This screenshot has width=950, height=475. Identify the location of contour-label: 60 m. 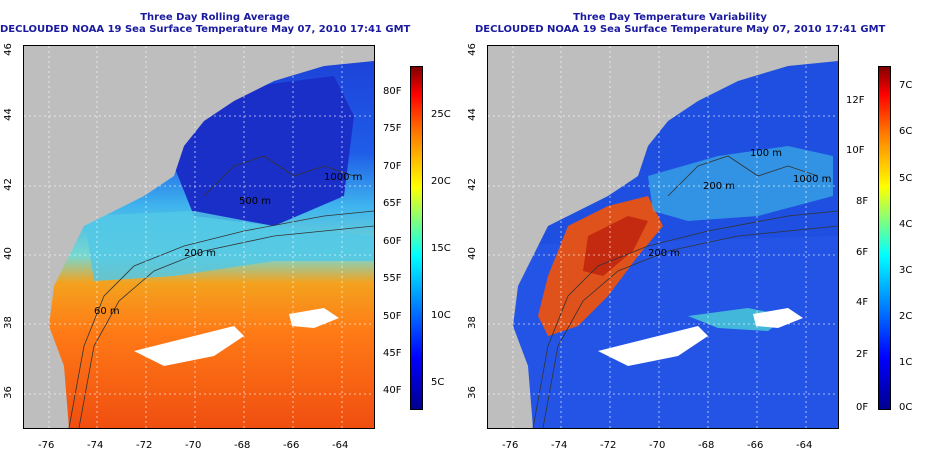
(107, 311).